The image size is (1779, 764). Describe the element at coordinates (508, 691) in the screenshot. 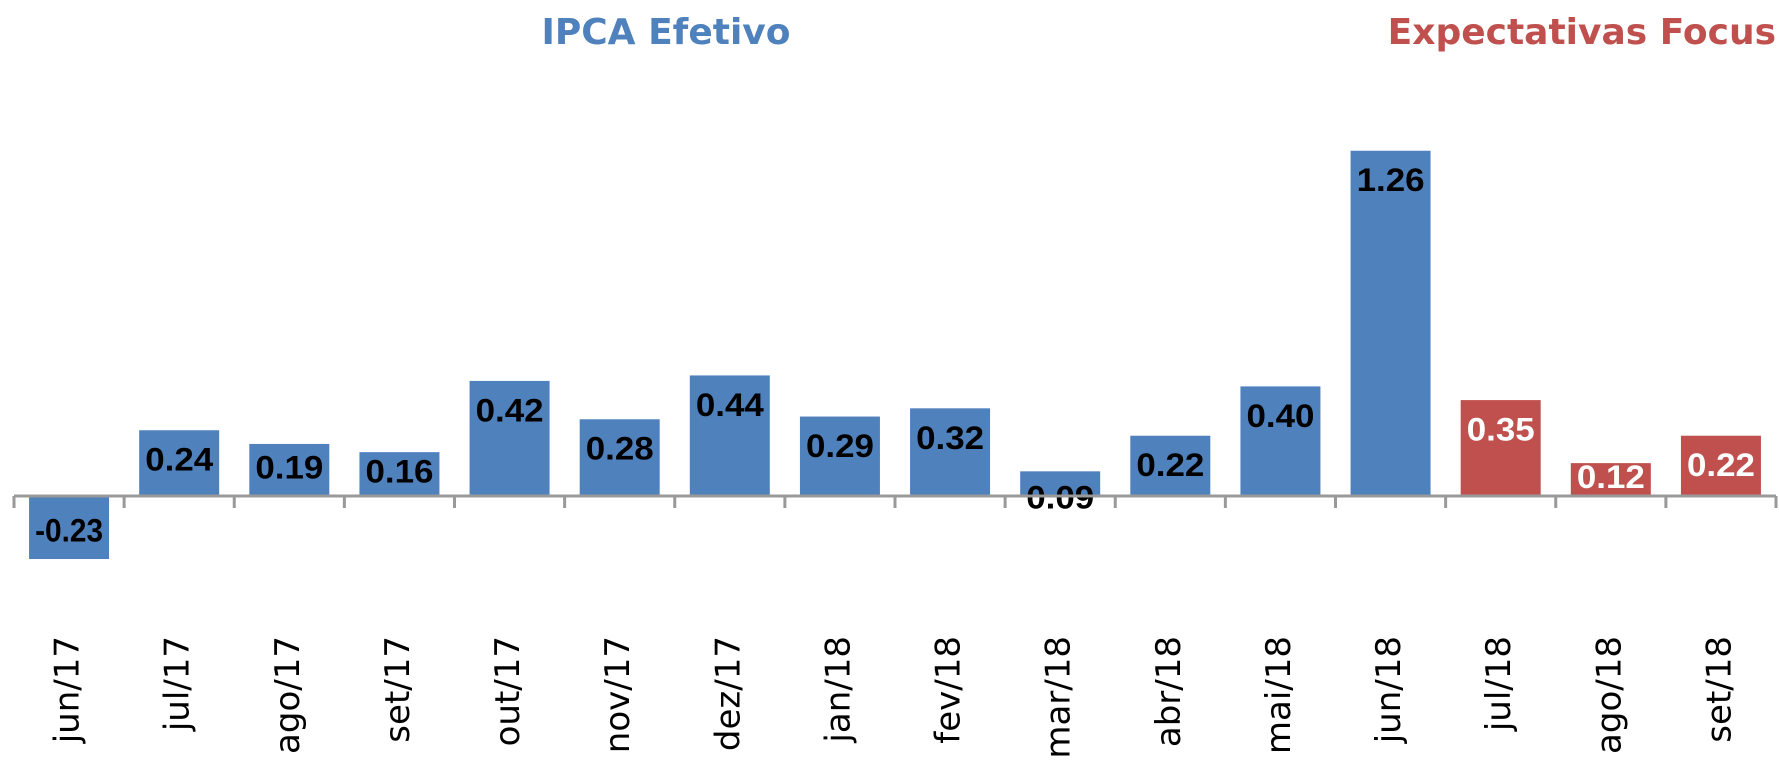

I see `x-tick-label: out/17` at that location.